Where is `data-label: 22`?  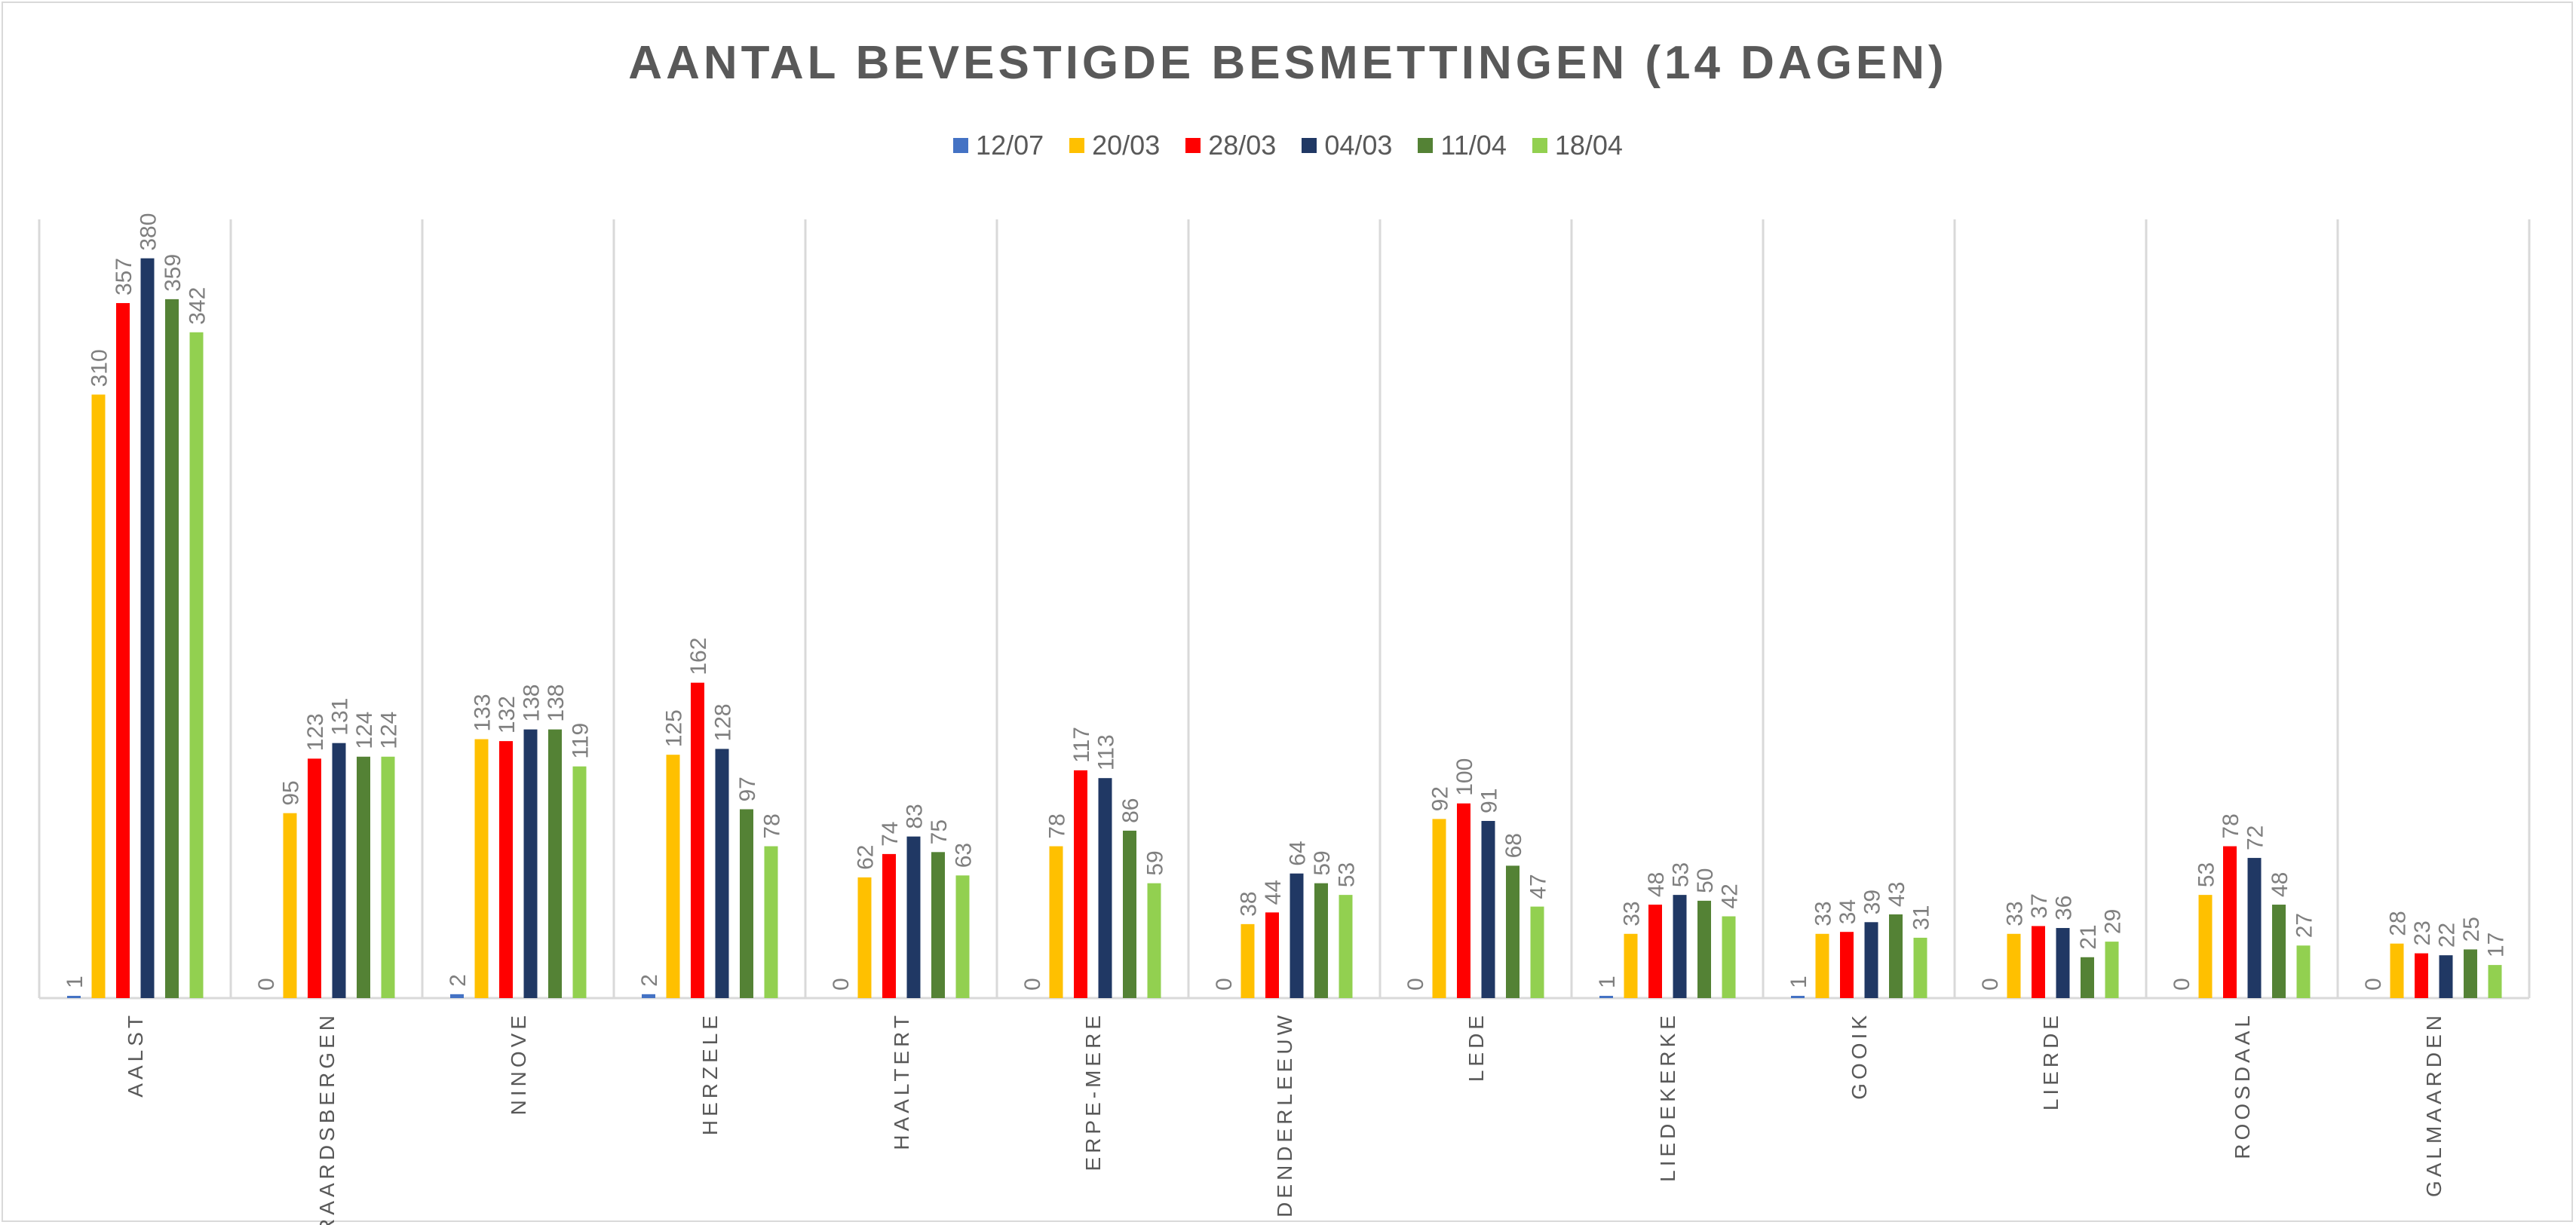 data-label: 22 is located at coordinates (2447, 935).